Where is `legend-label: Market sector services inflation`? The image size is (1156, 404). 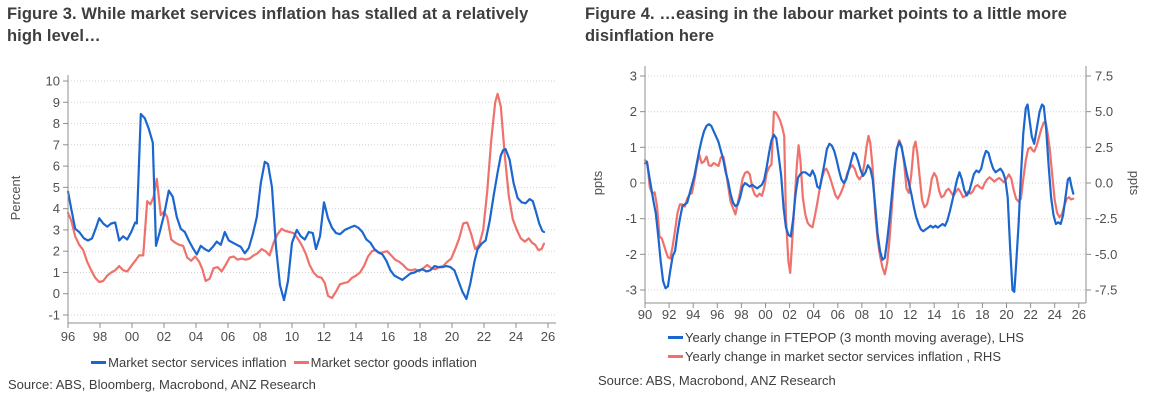 legend-label: Market sector services inflation is located at coordinates (197, 362).